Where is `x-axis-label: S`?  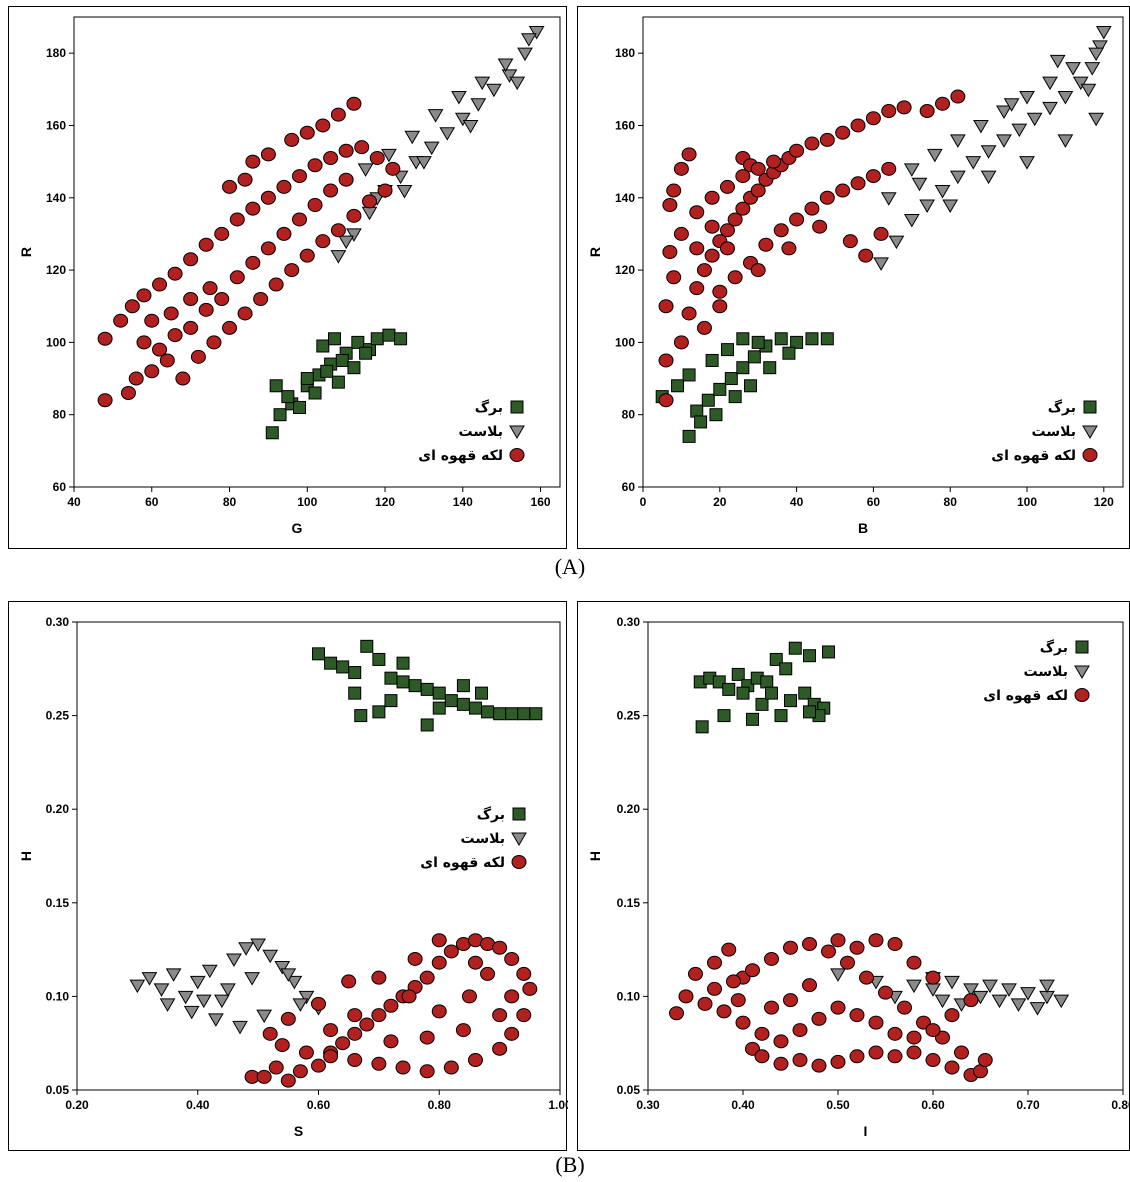
x-axis-label: S is located at coordinates (298, 1131).